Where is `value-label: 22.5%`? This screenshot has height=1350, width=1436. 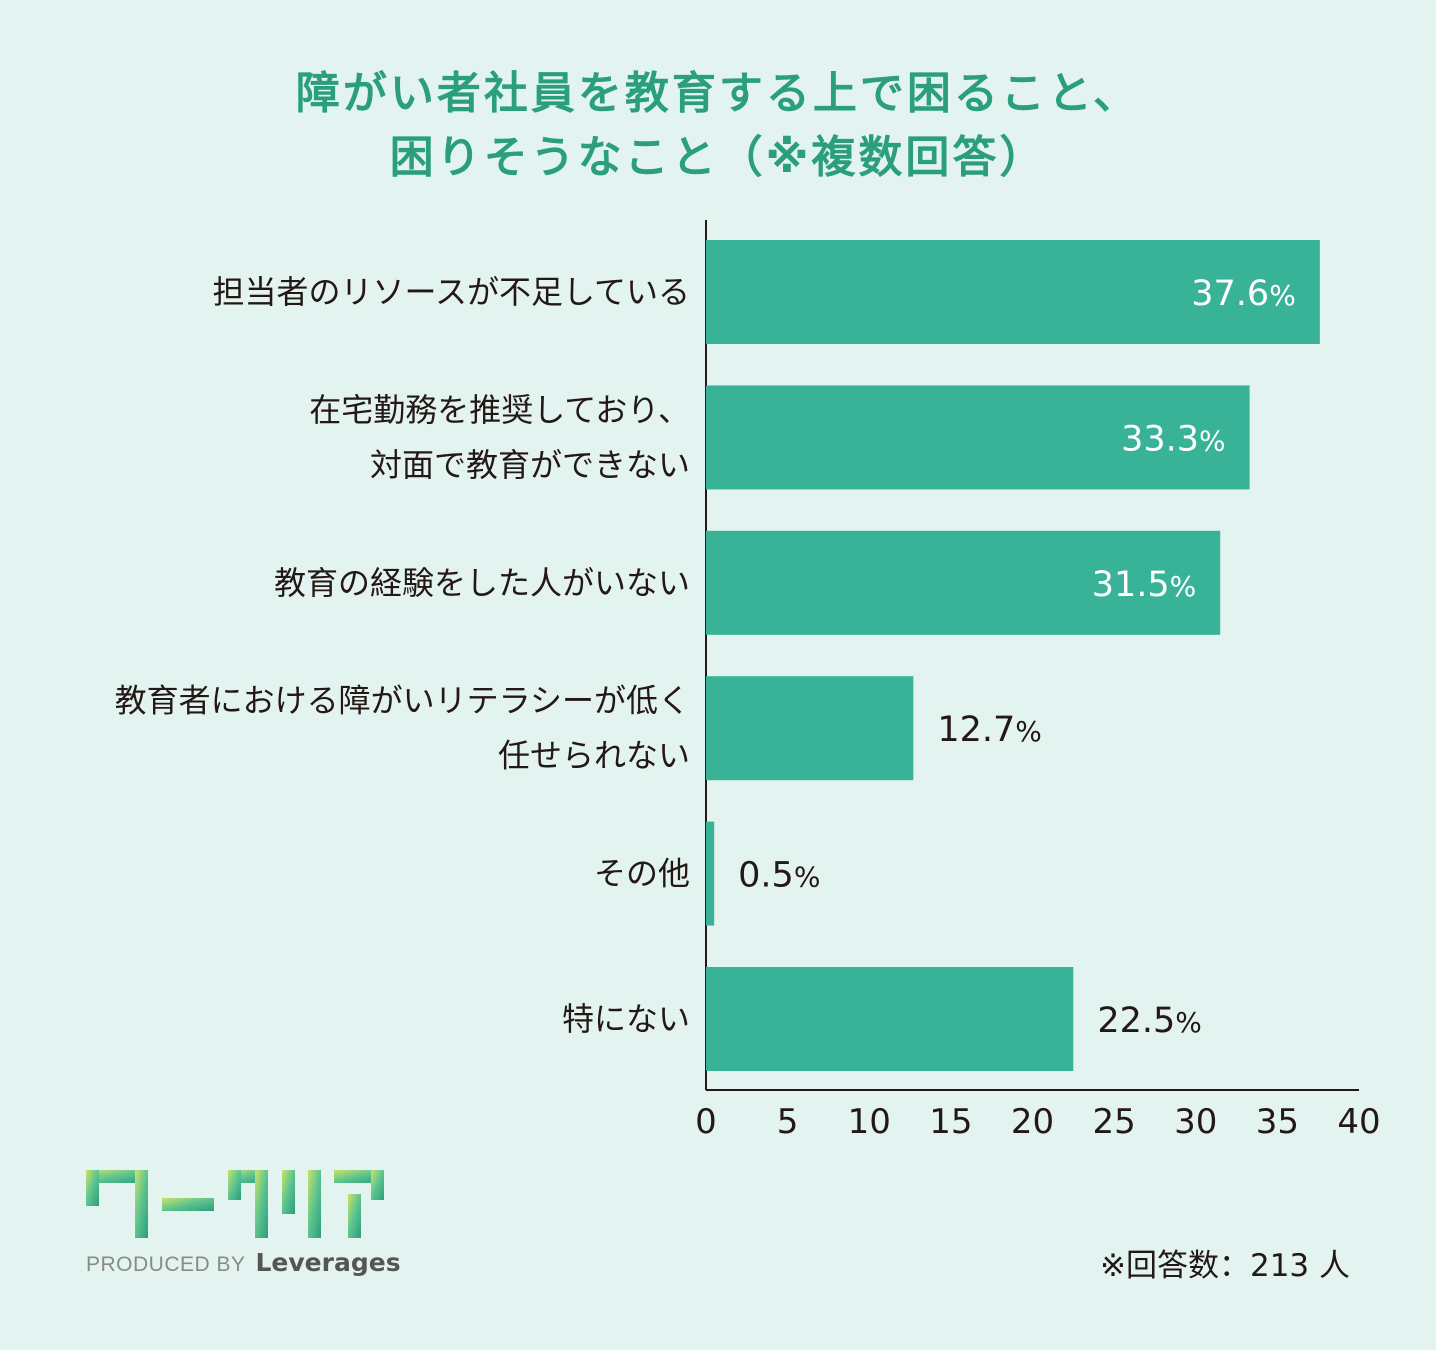 value-label: 22.5% is located at coordinates (1149, 1021).